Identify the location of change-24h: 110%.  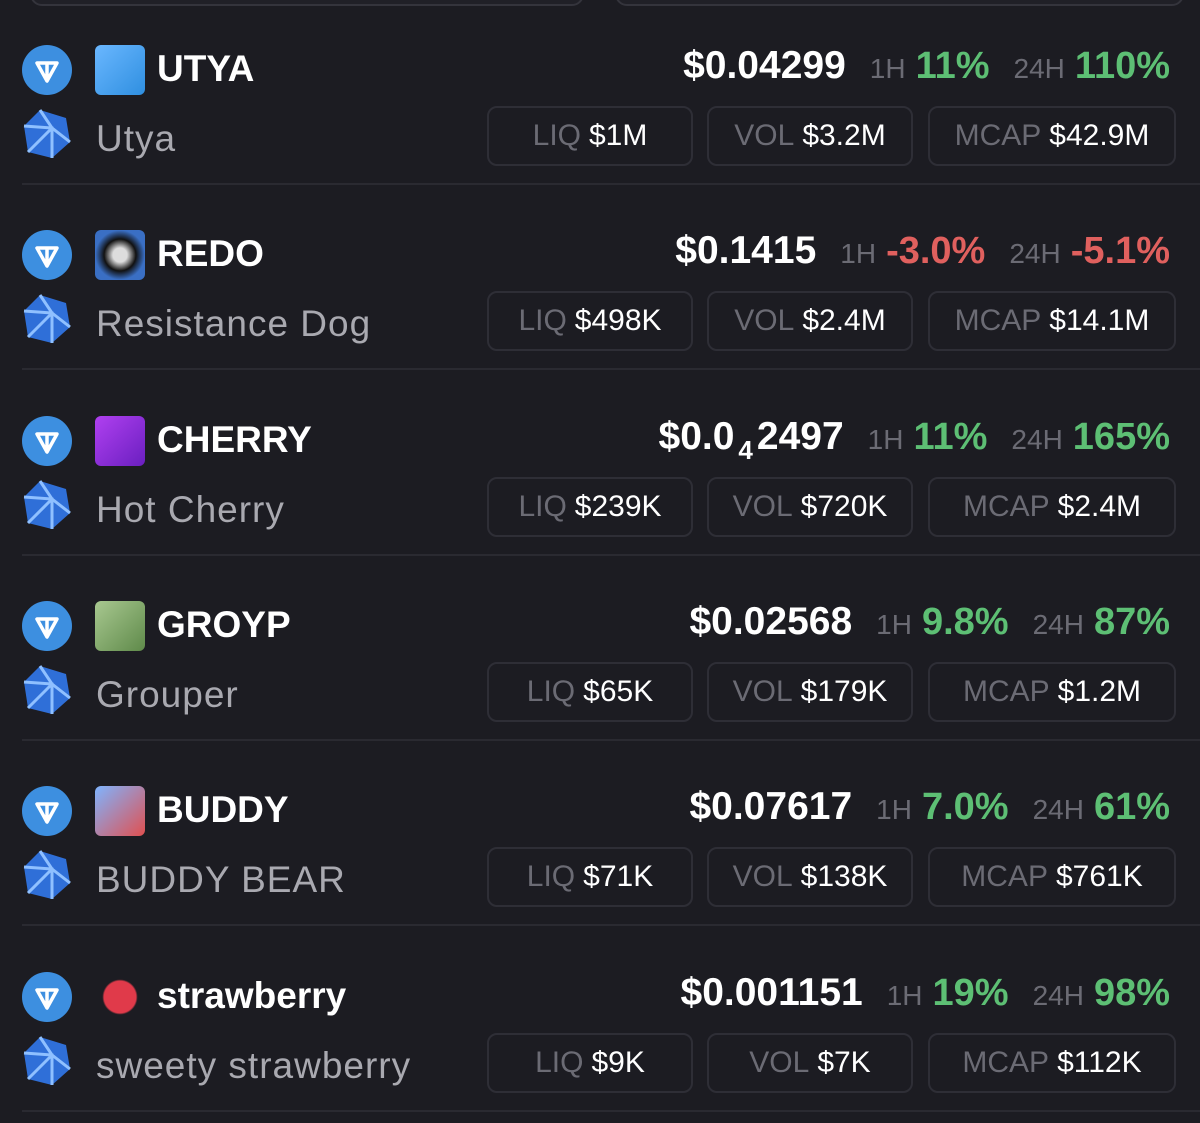
(1122, 66).